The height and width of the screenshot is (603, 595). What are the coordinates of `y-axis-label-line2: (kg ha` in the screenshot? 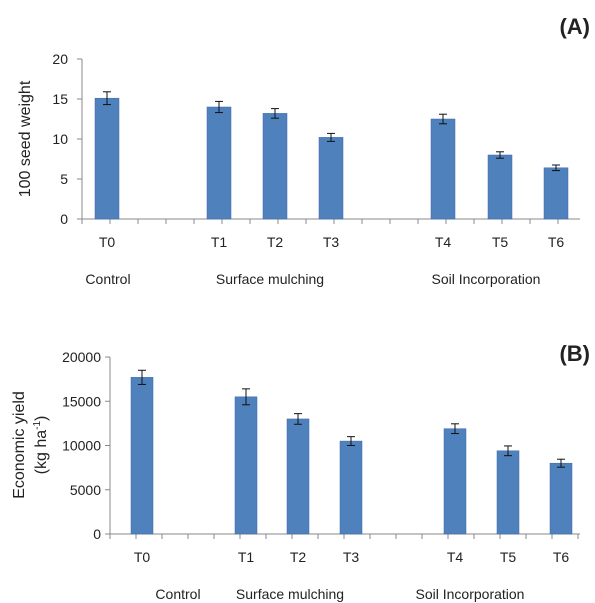 It's located at (41, 452).